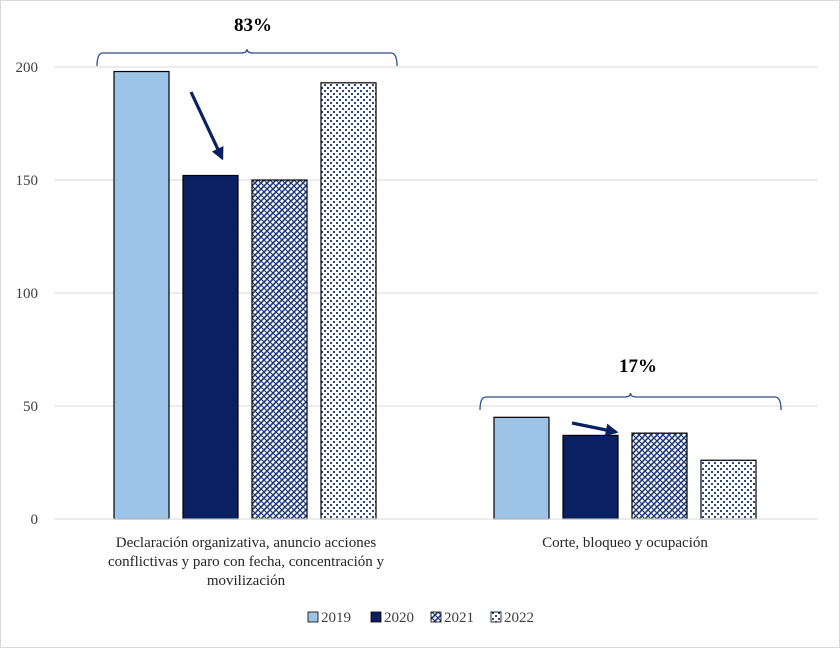 The height and width of the screenshot is (648, 840). What do you see at coordinates (27, 68) in the screenshot?
I see `y-tick-label: 200` at bounding box center [27, 68].